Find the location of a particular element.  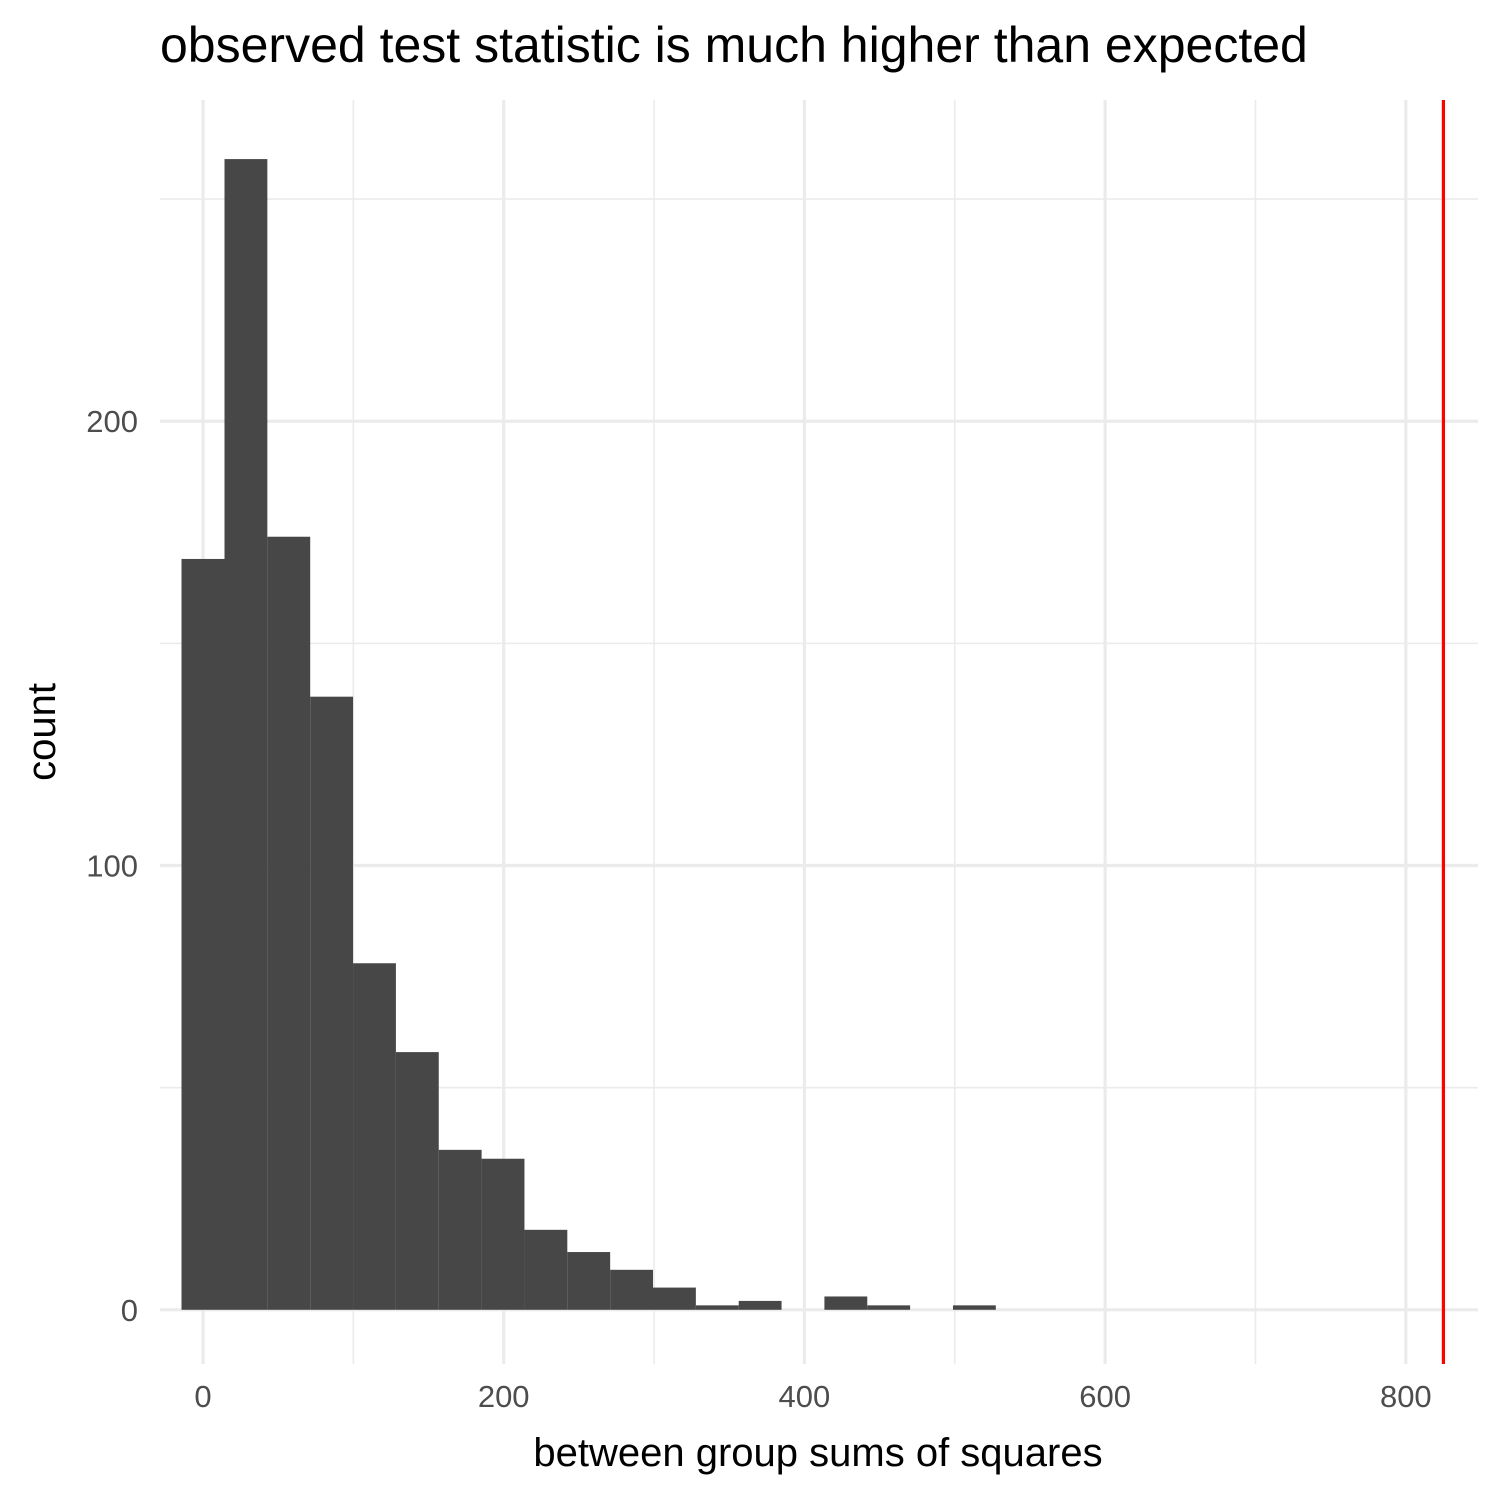

y-tick-label: 0 is located at coordinates (129, 1310).